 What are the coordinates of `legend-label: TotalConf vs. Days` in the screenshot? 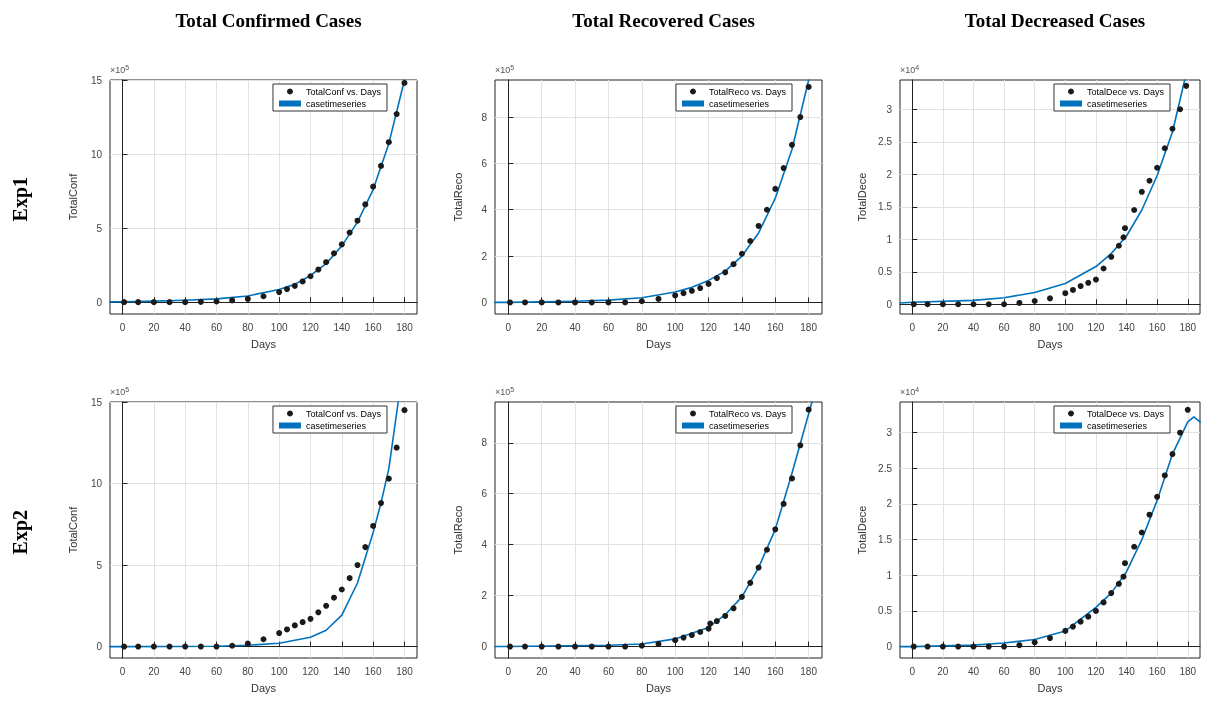 It's located at (343, 413).